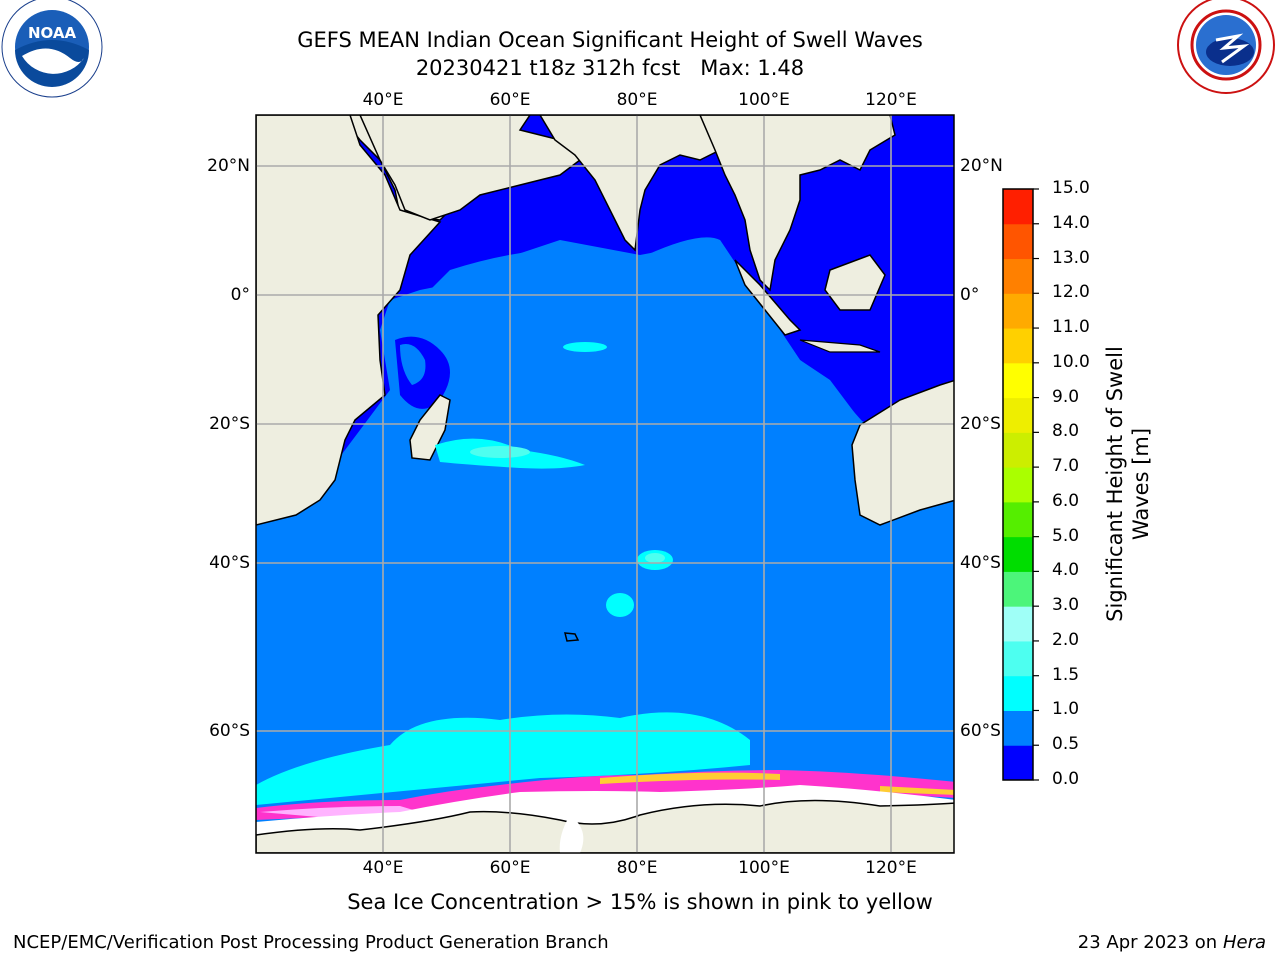 The height and width of the screenshot is (960, 1280). Describe the element at coordinates (383, 868) in the screenshot. I see `lon-label-bottom: 40°E` at that location.